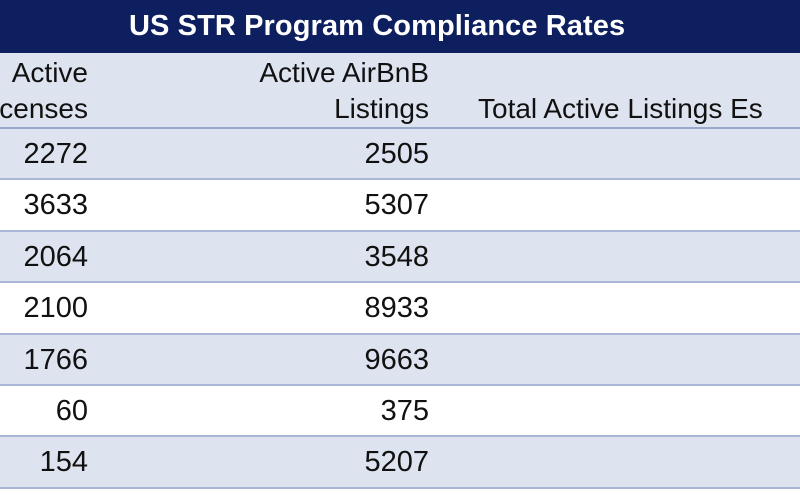 The width and height of the screenshot is (800, 495). What do you see at coordinates (396, 359) in the screenshot?
I see `cell-active-airbnb-listings: 9663` at bounding box center [396, 359].